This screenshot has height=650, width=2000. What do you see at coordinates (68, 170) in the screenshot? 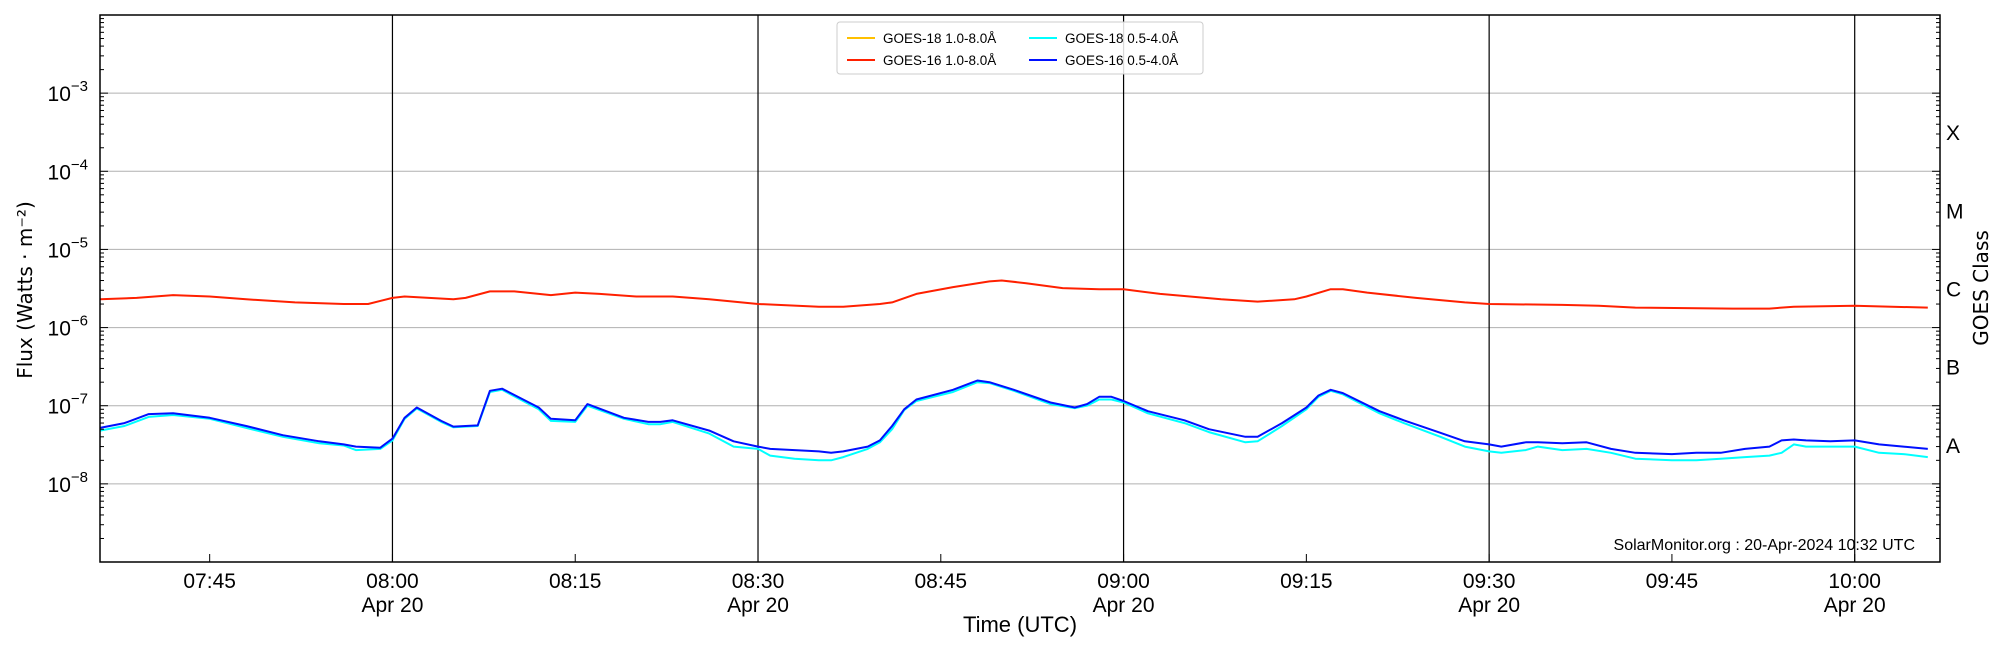
I see `y-tick-label: 10⁻⁴` at bounding box center [68, 170].